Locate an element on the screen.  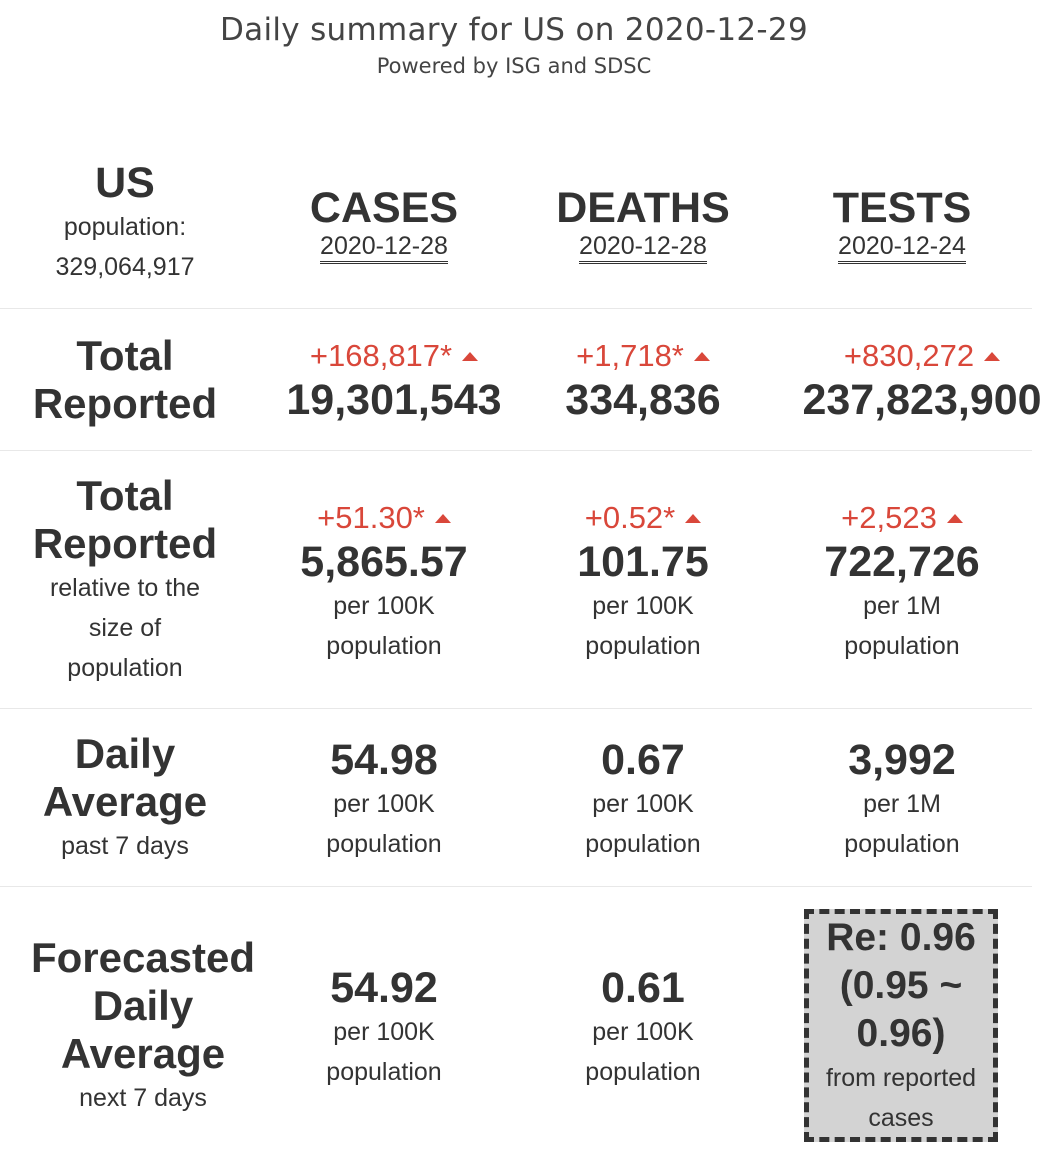
deaths-delta-text: +1,718* is located at coordinates (630, 355).